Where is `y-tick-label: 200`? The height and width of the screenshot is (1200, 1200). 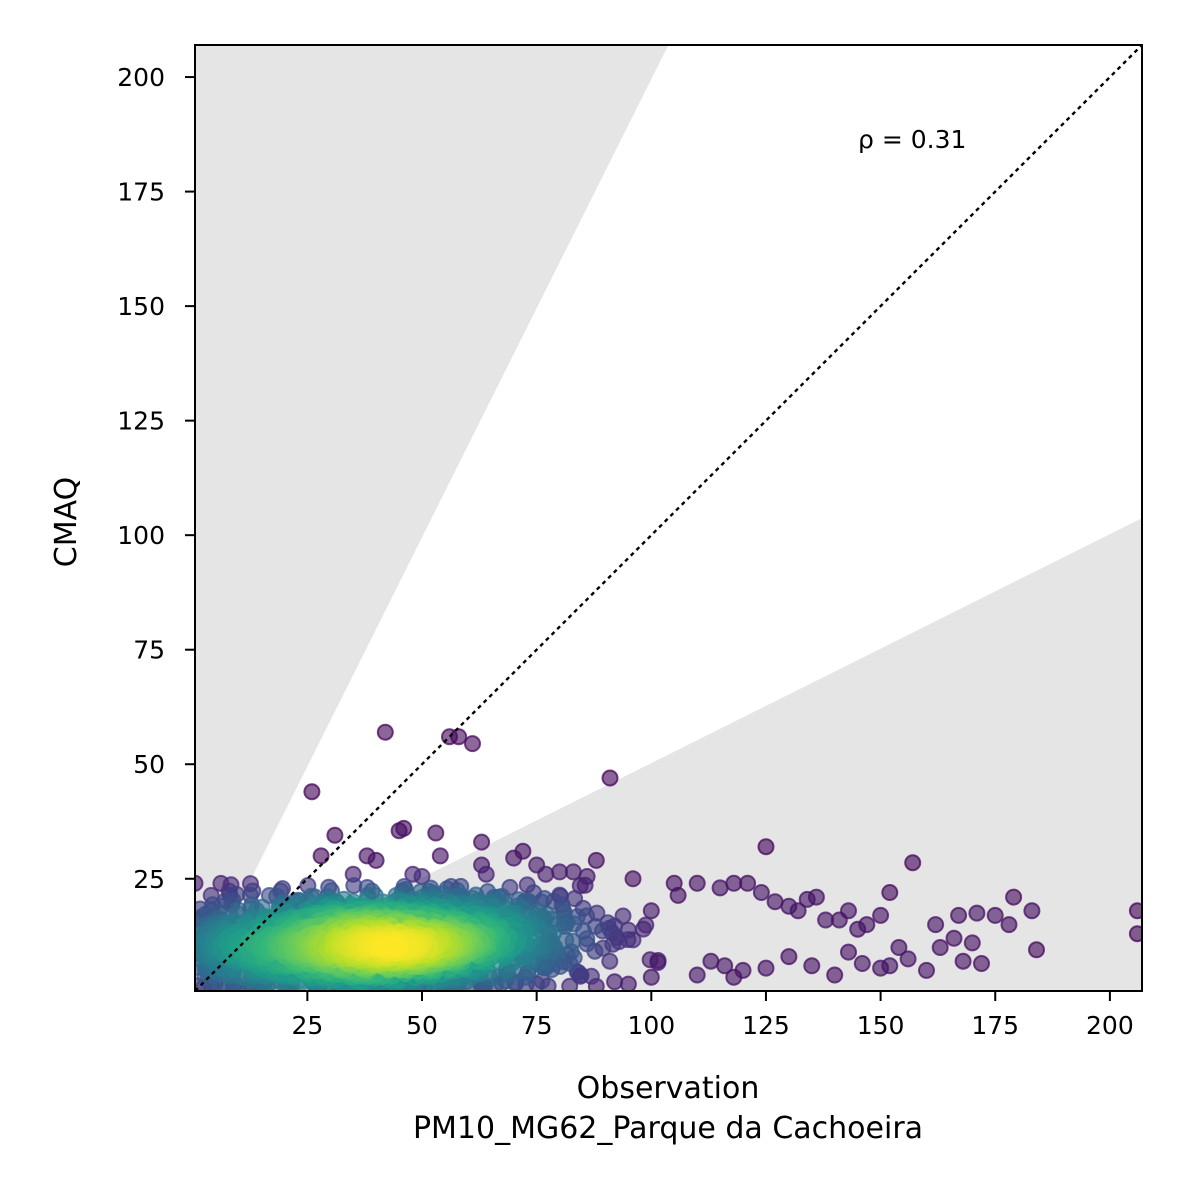 y-tick-label: 200 is located at coordinates (141, 77).